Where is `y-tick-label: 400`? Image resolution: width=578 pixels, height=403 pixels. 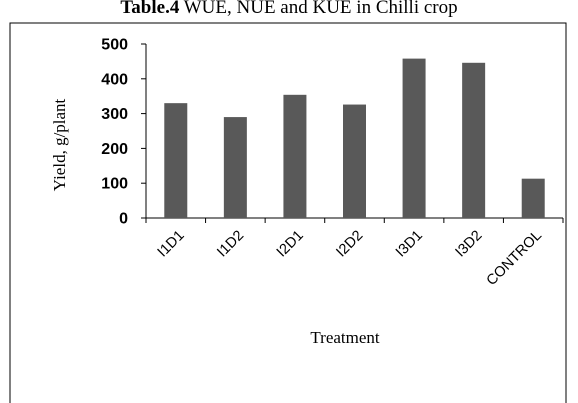 y-tick-label: 400 is located at coordinates (114, 79).